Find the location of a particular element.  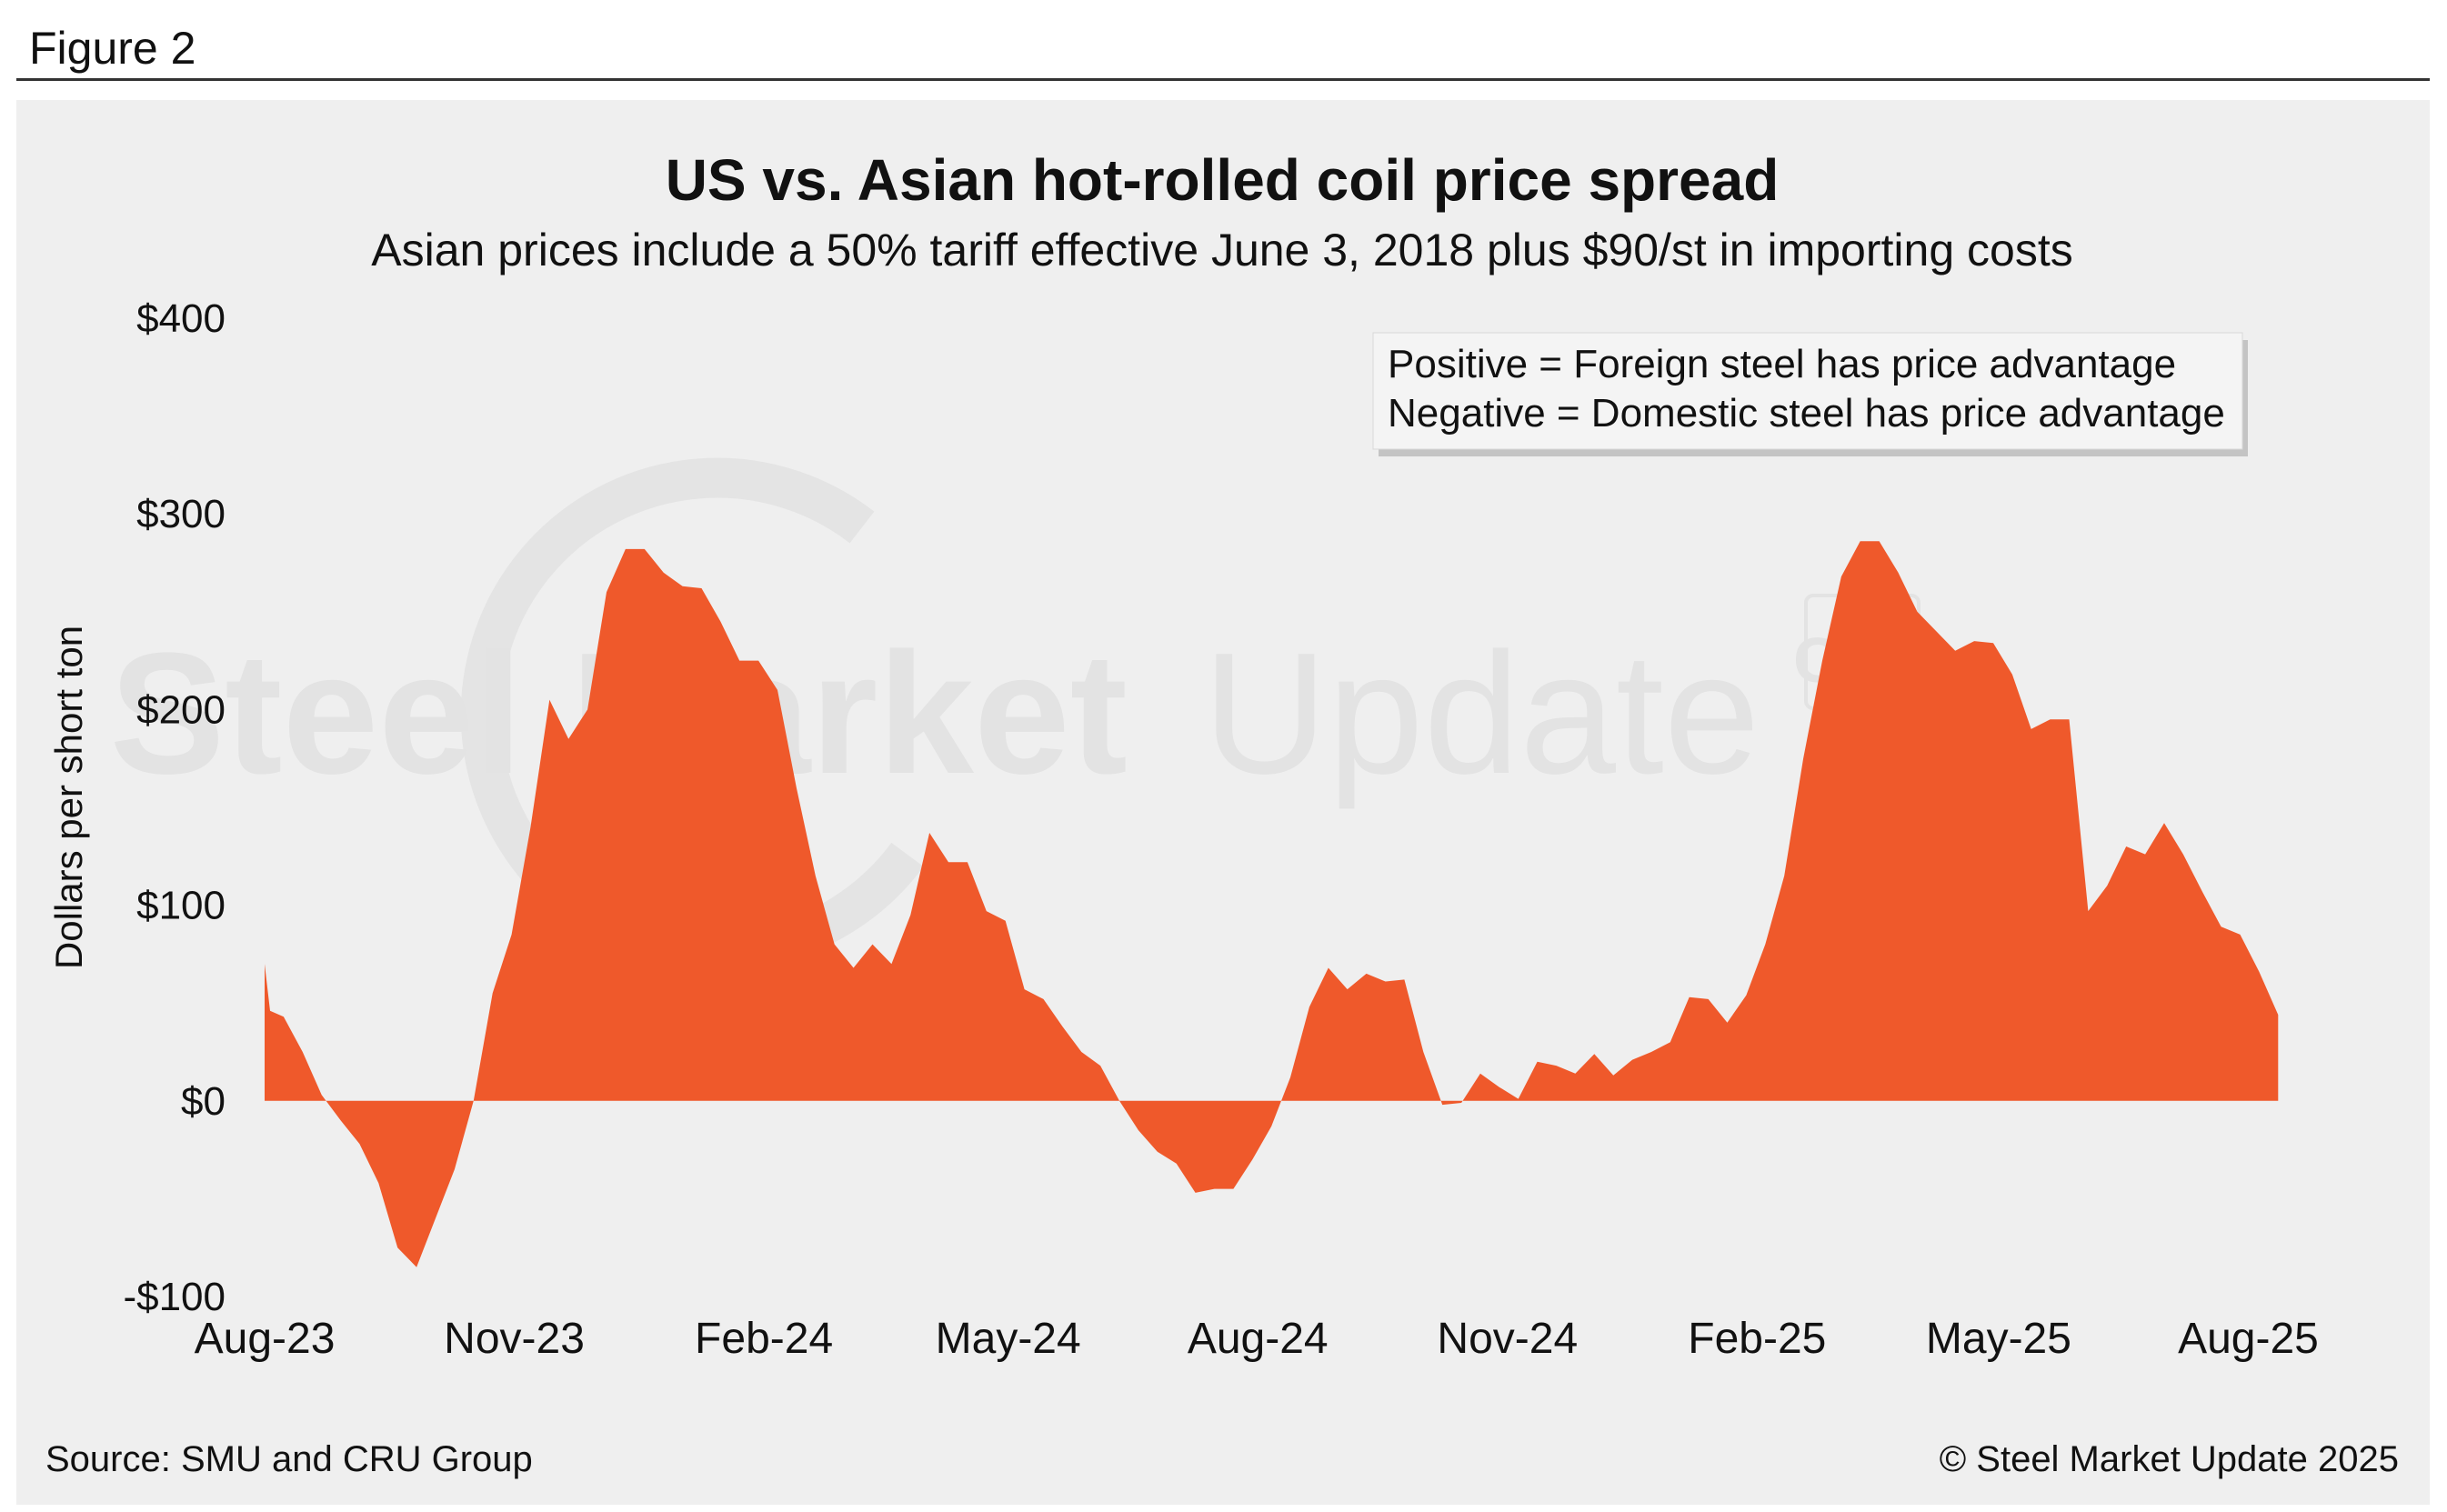

y-tick-labels: -$100 $0 $100 $200 $300 $400 is located at coordinates (175, 807).